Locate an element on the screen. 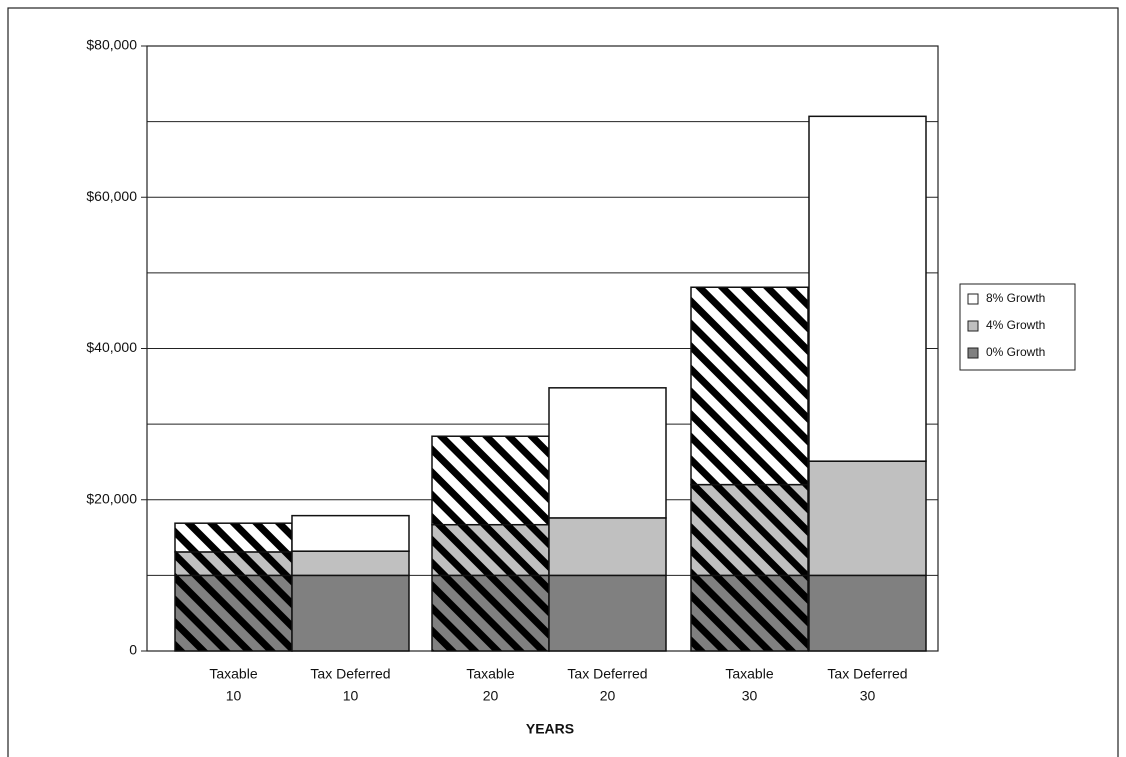  y-tick-label: $20,000 is located at coordinates (111, 498).